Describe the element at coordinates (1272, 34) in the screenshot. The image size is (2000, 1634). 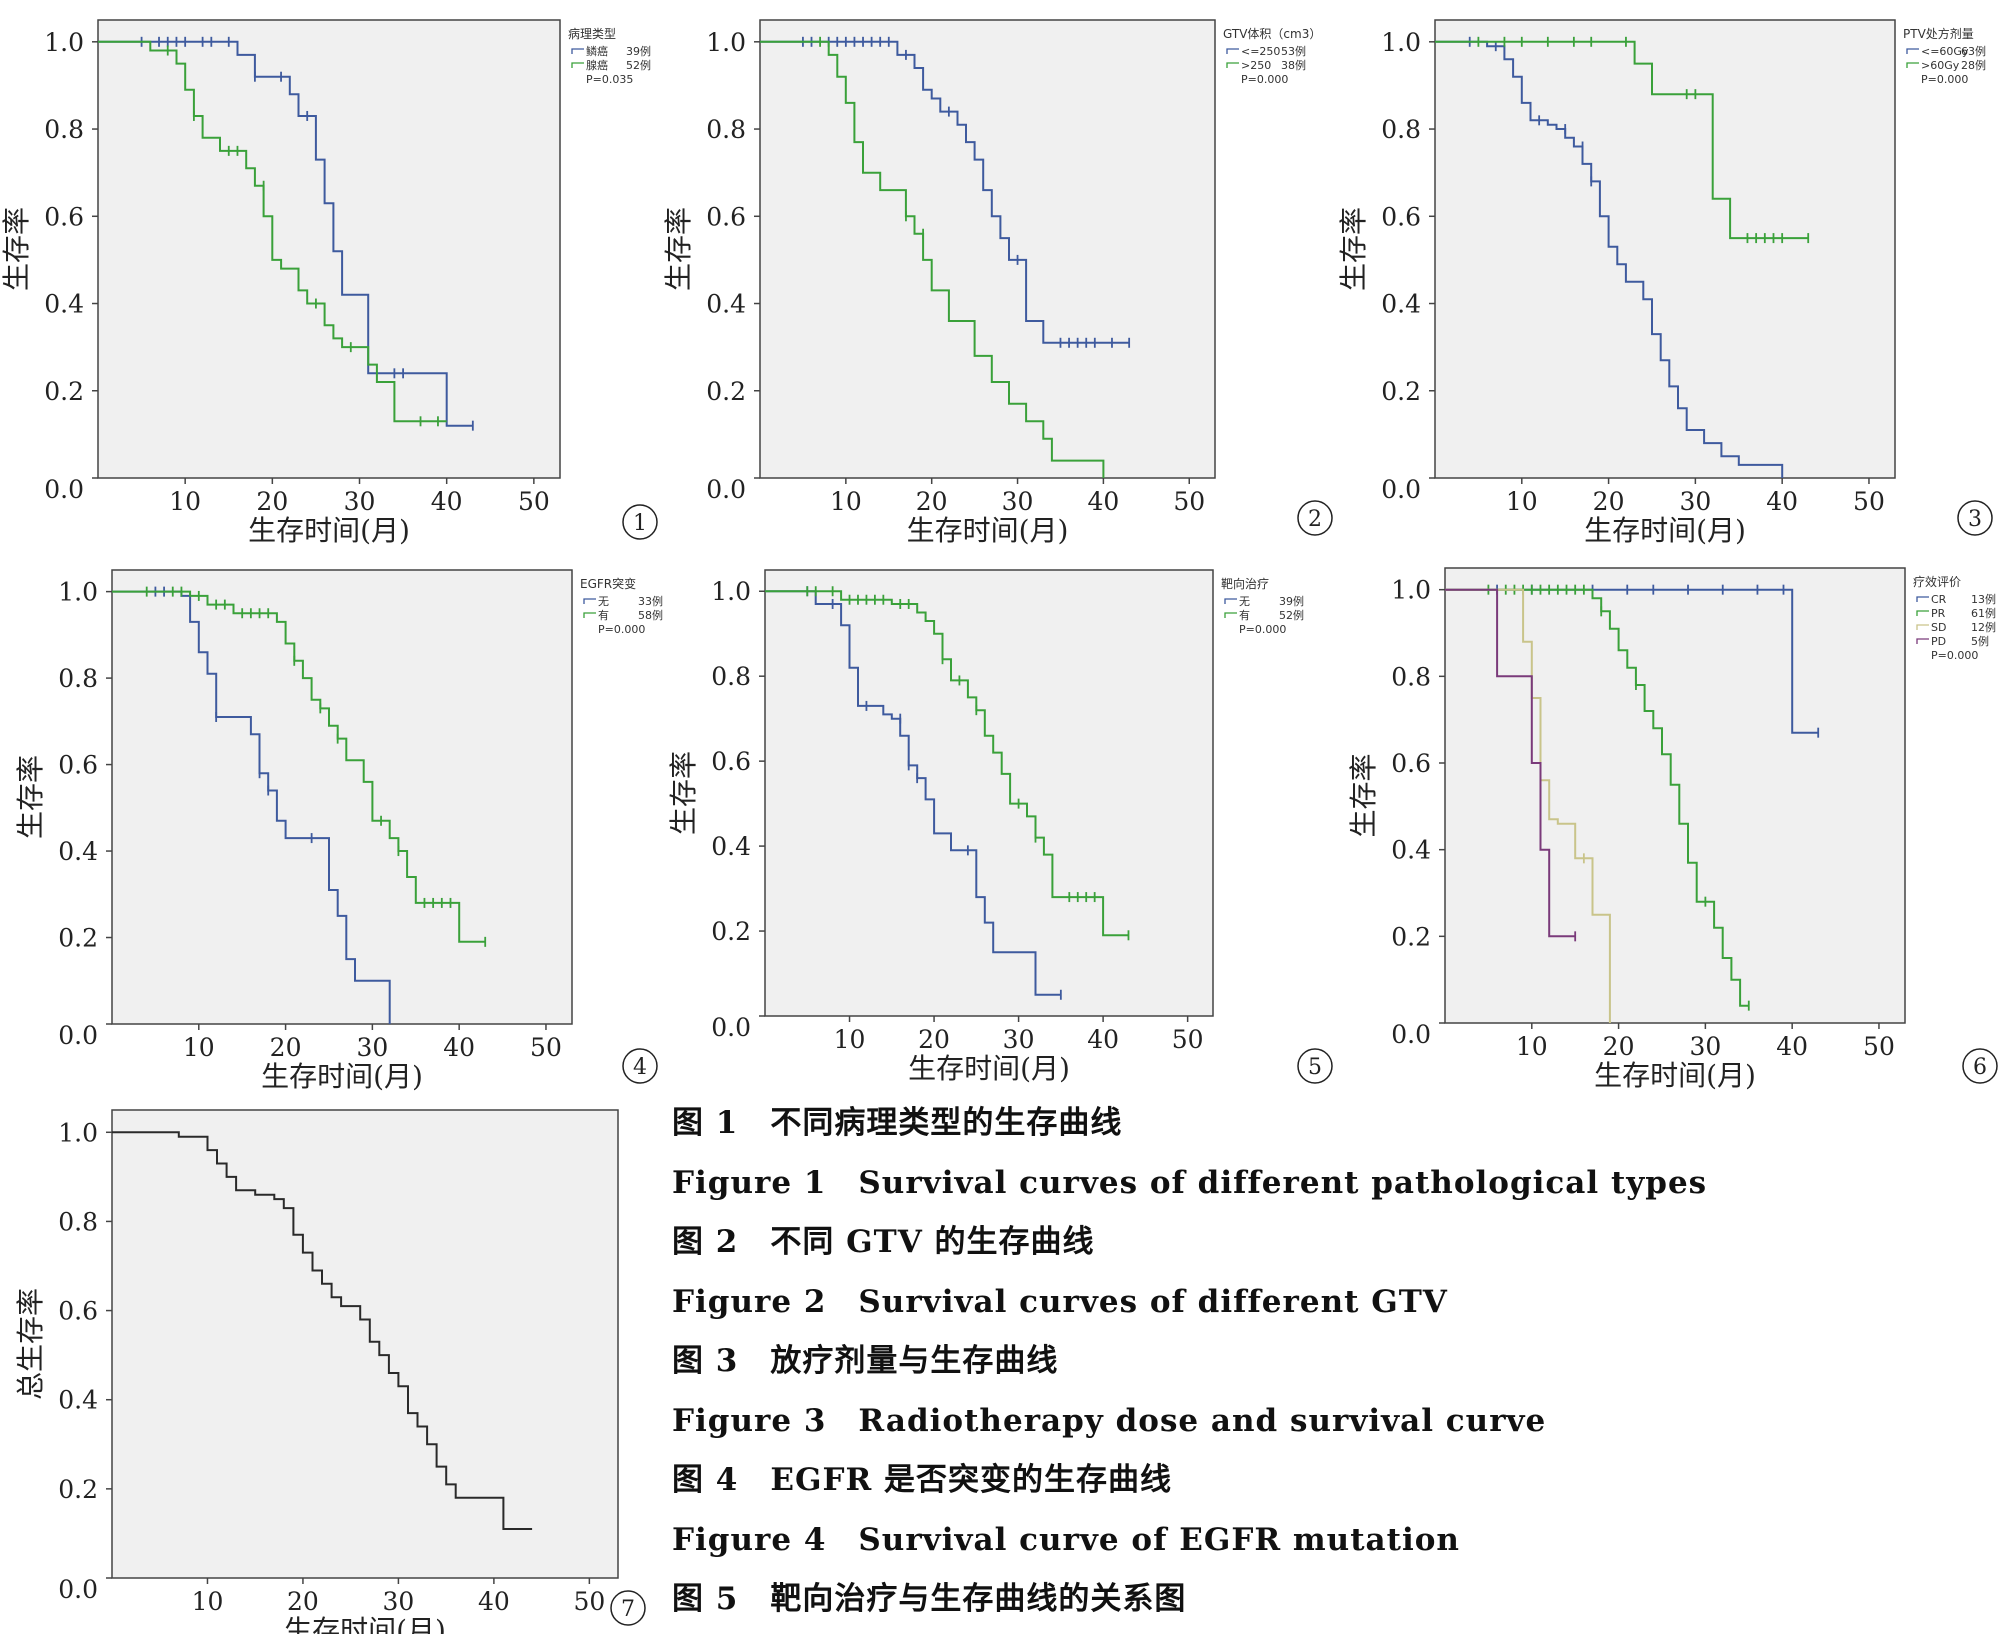
I see `legend-title: GTV体积（cm3）` at that location.